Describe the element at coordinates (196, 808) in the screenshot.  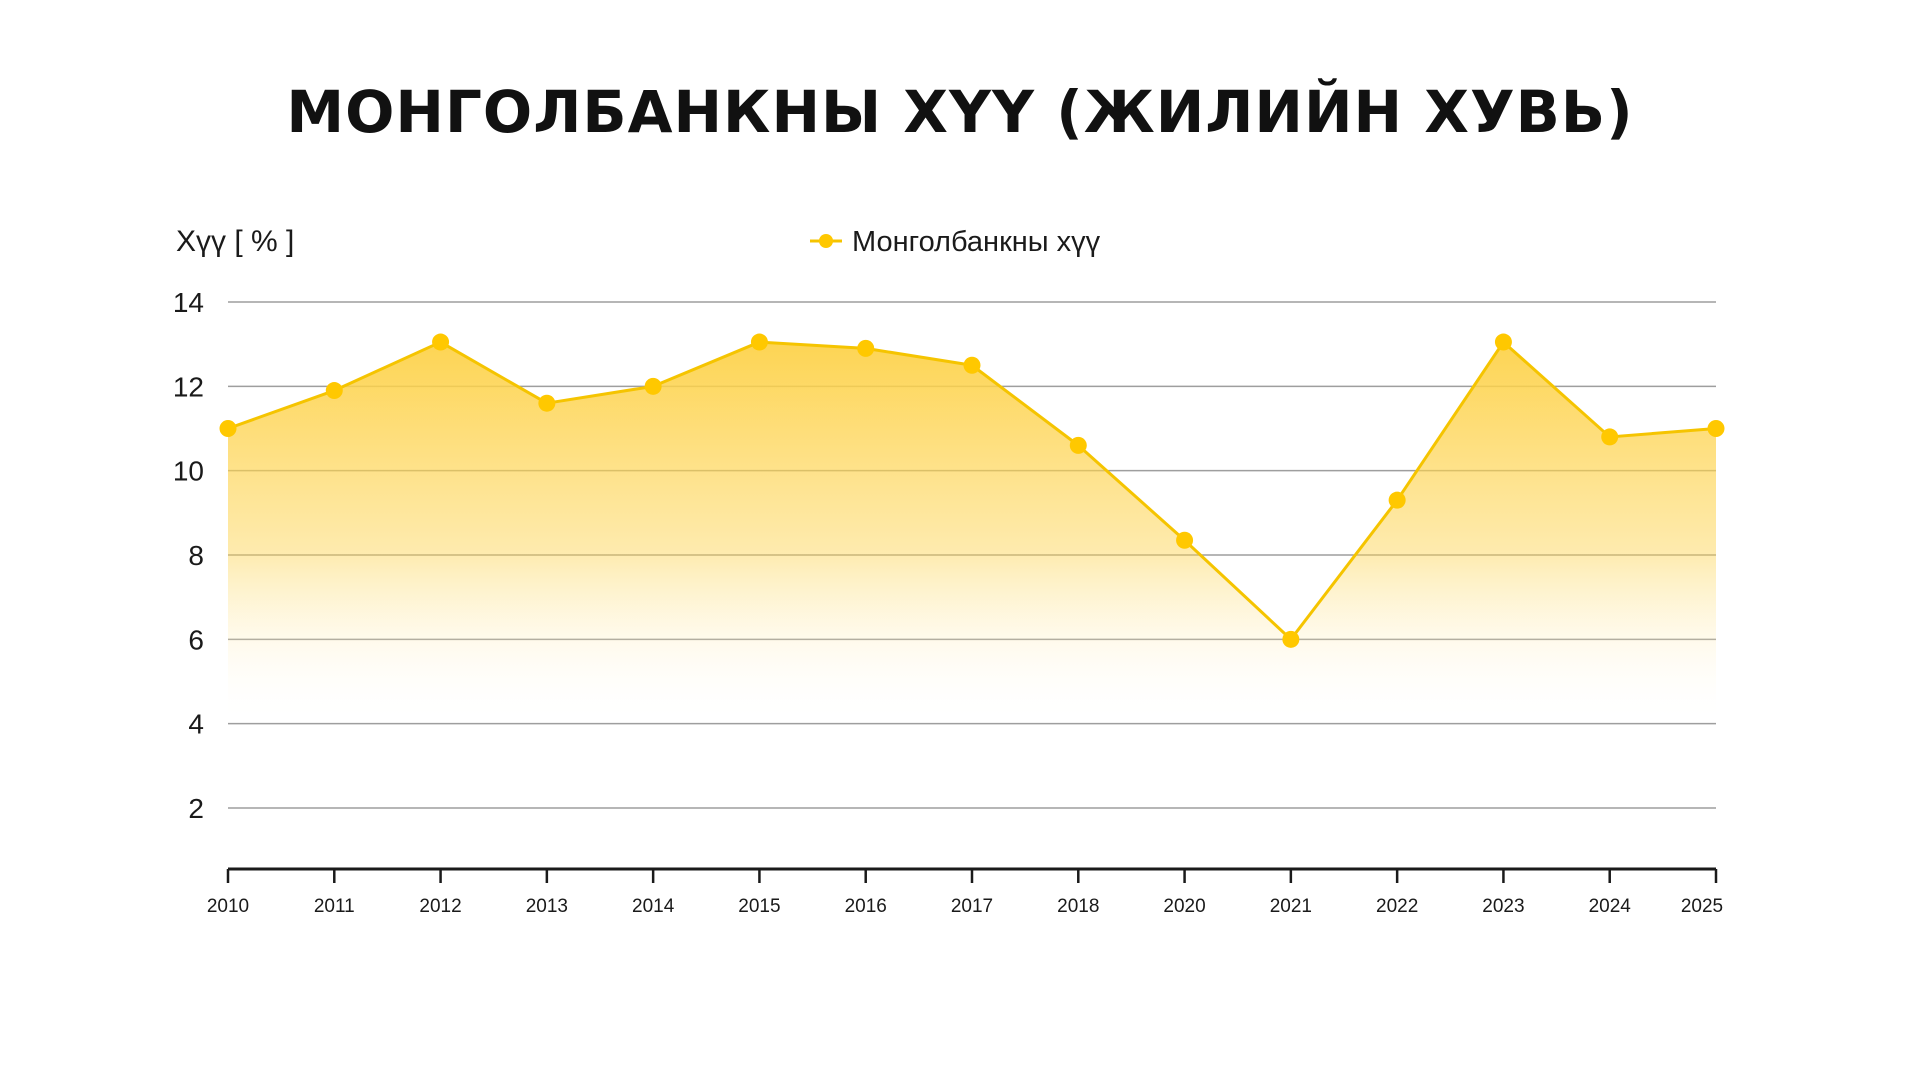
I see `y-tick-label: 2` at that location.